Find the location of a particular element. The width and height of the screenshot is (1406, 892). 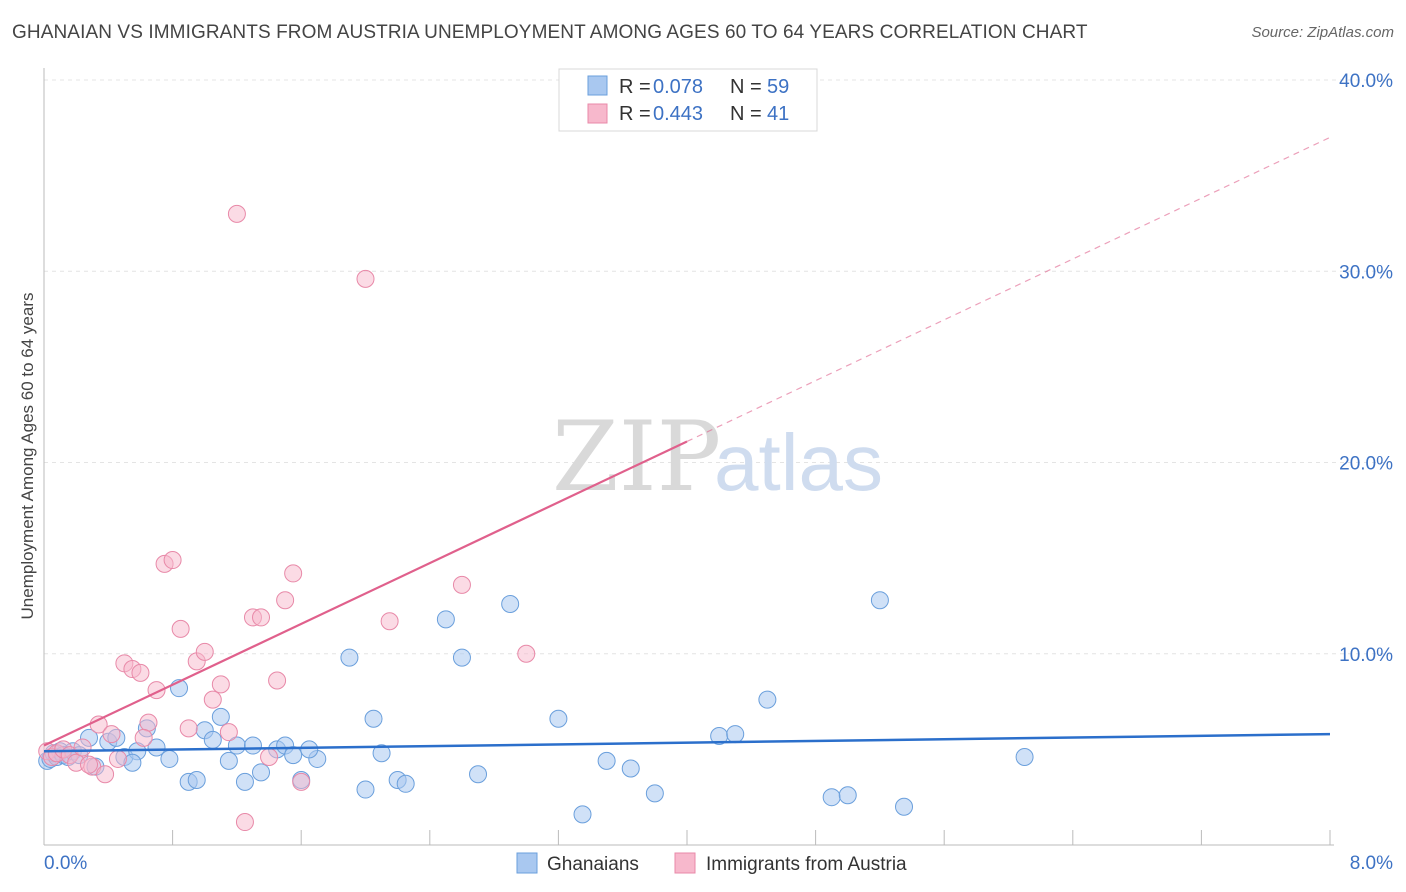

bottom-legend: Ghanaians Immigrants from Austria is located at coordinates (711, 863).